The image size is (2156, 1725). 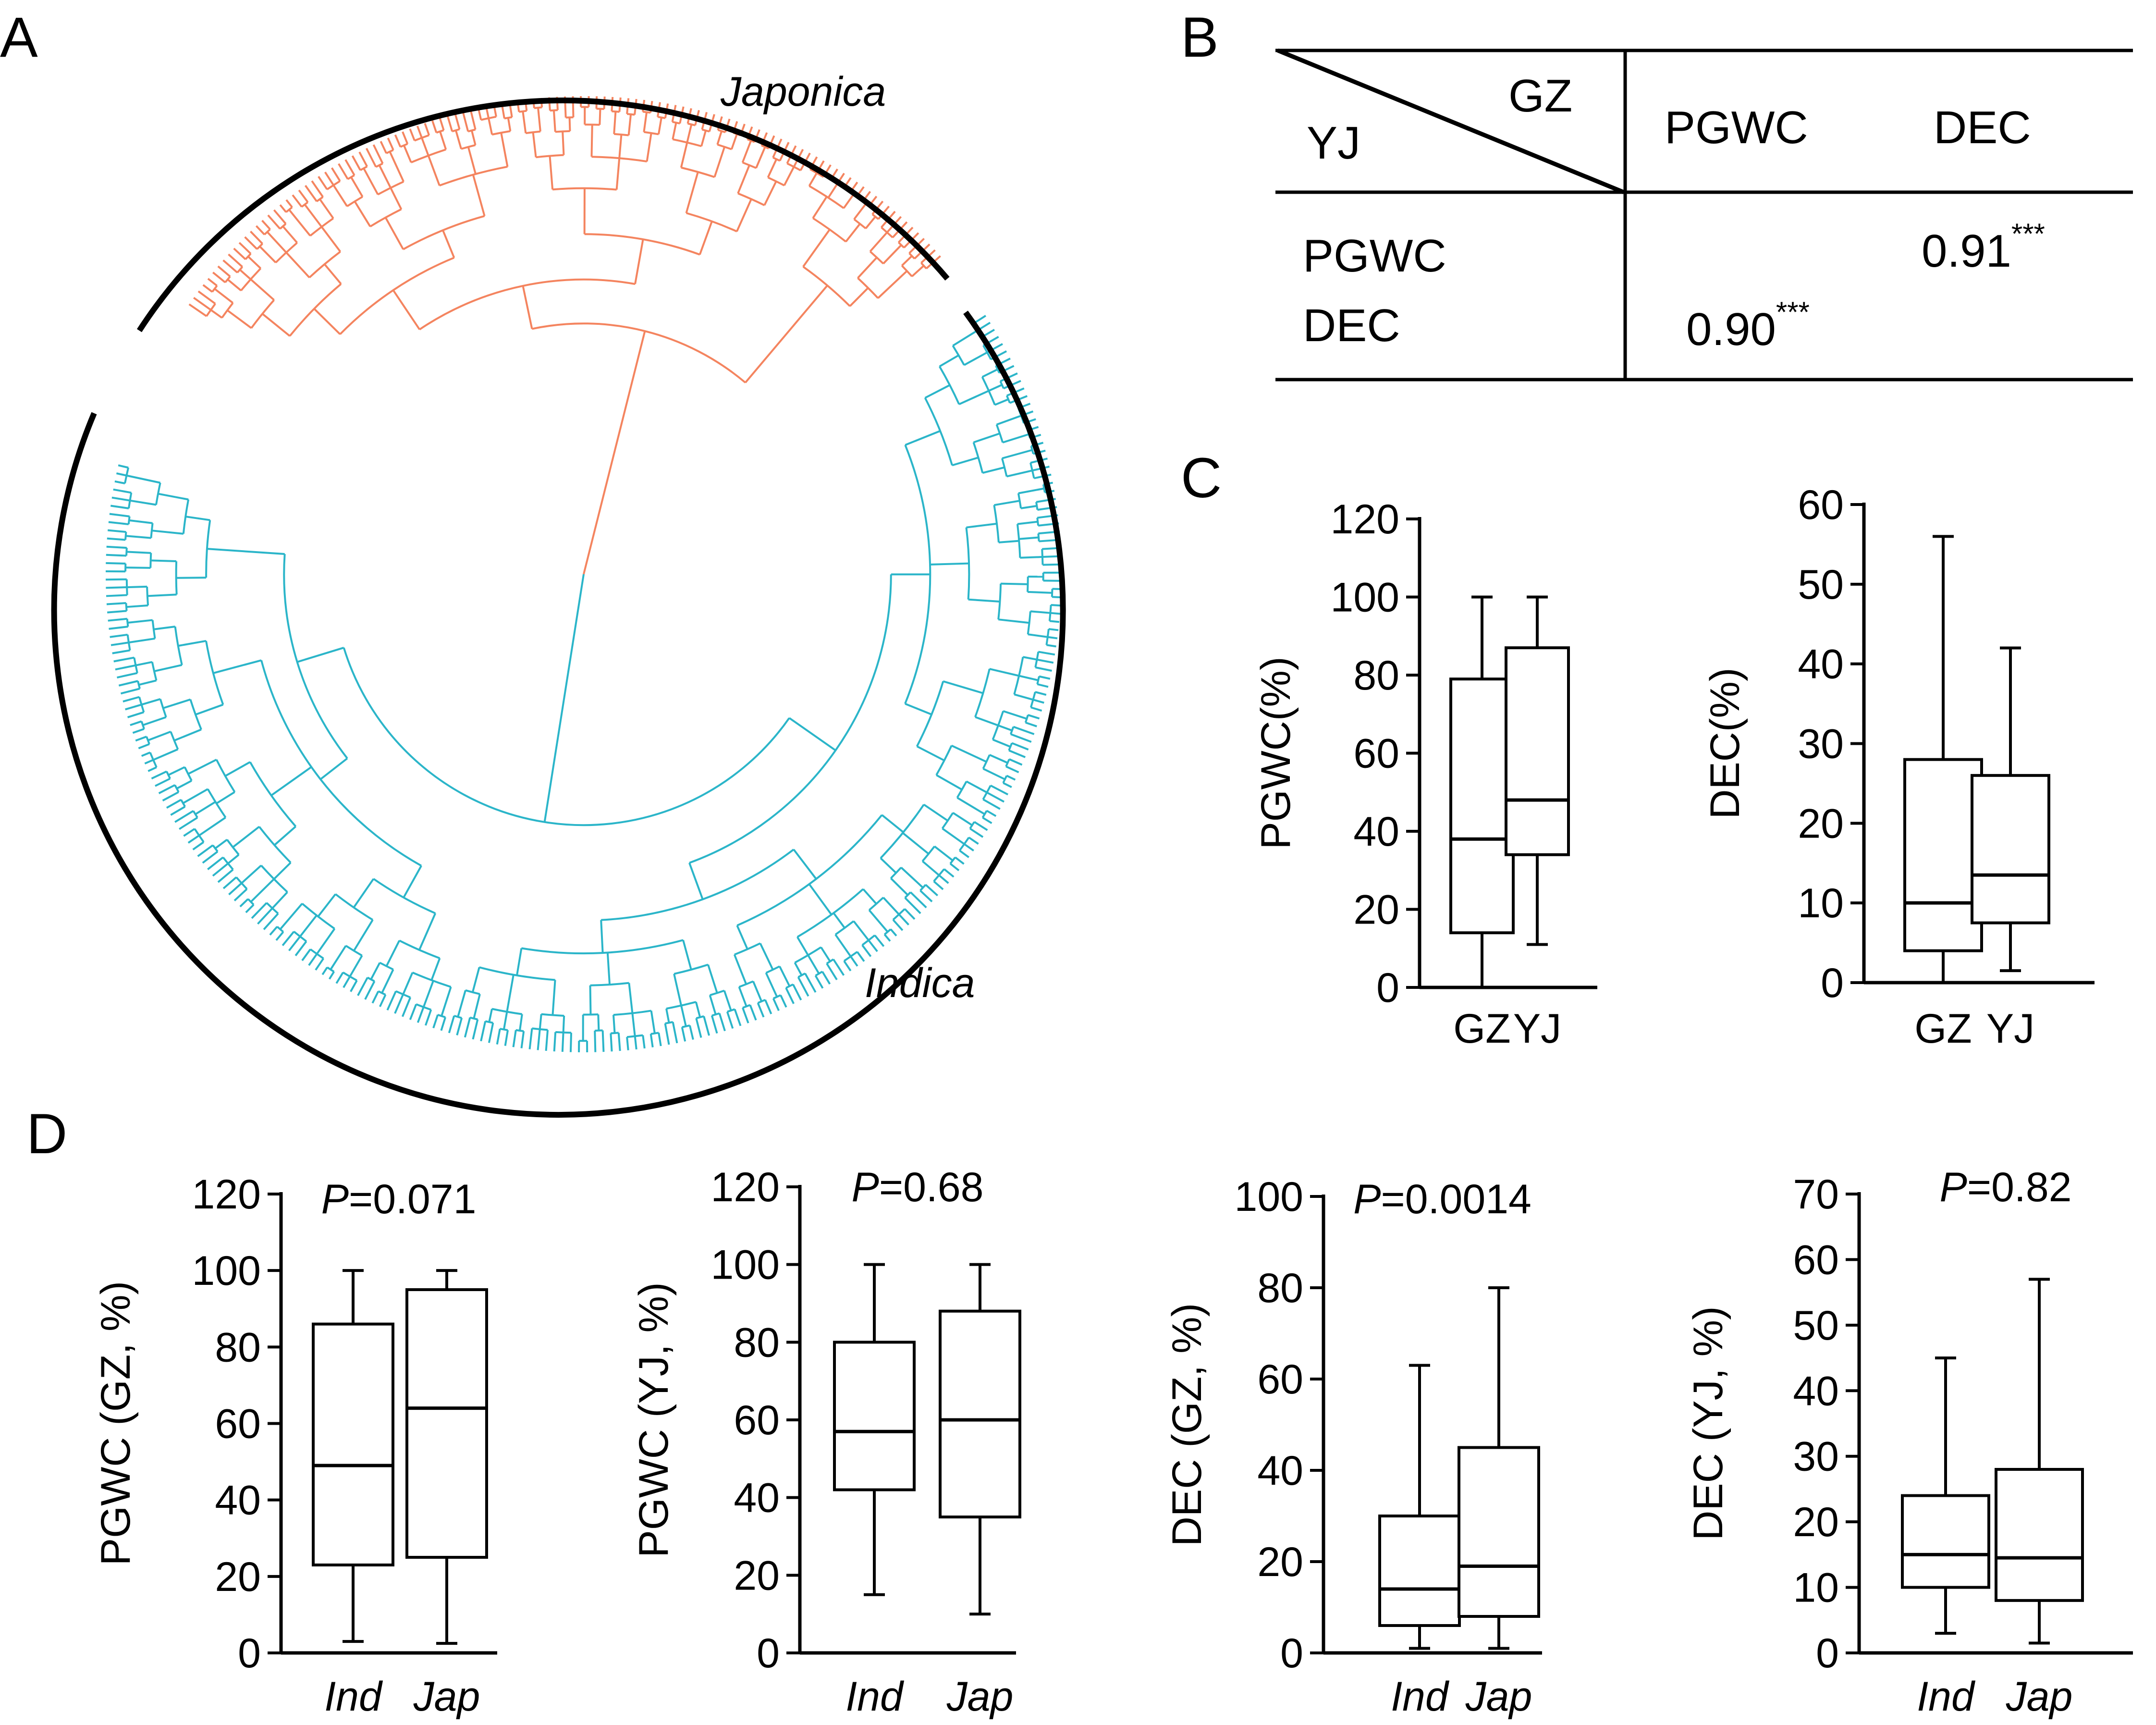 I want to click on indica-label: Indica, so click(x=920, y=983).